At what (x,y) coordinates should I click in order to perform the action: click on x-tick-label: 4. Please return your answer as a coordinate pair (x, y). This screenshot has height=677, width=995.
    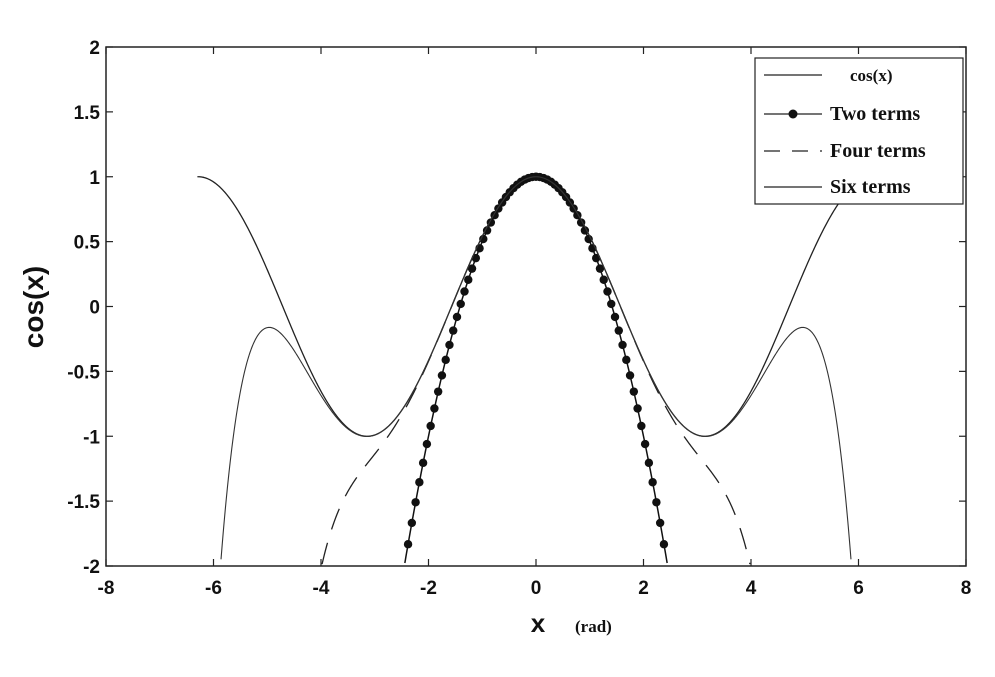
    Looking at the image, I should click on (751, 588).